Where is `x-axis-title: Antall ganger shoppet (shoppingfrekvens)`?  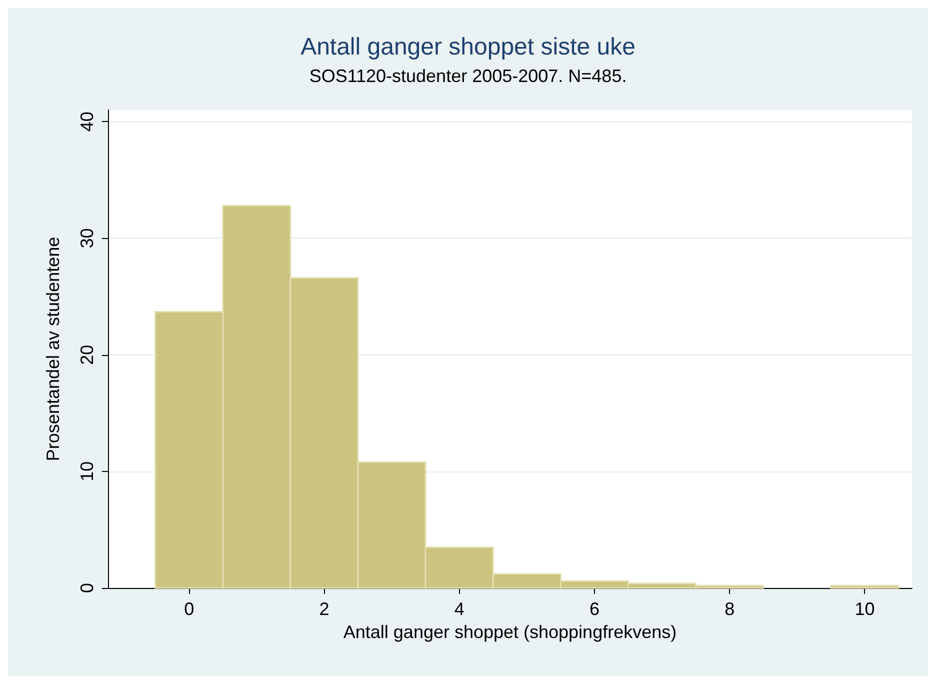 x-axis-title: Antall ganger shoppet (shoppingfrekvens) is located at coordinates (510, 632).